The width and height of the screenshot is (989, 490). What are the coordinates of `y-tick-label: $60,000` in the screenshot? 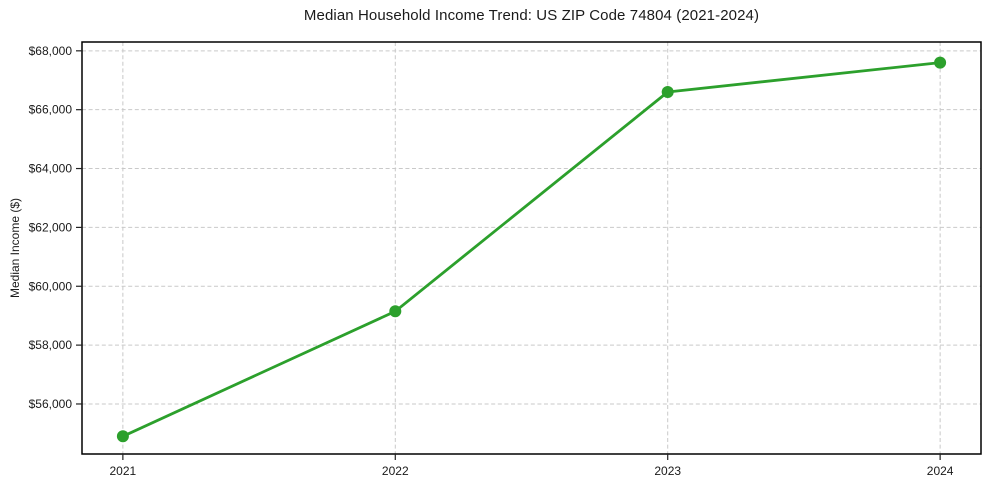 It's located at (51, 286).